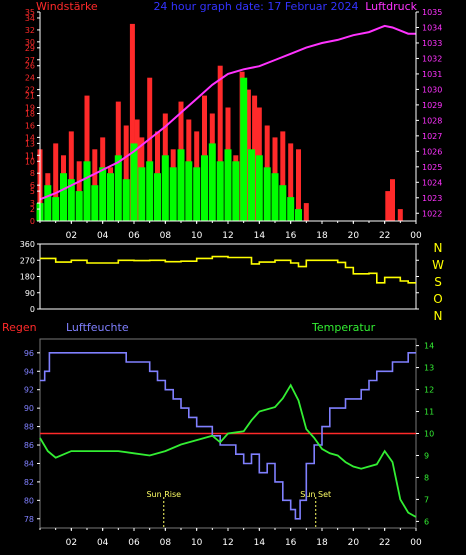 The width and height of the screenshot is (466, 555). Describe the element at coordinates (432, 74) in the screenshot. I see `pressure-y-tick-label: 1031` at that location.